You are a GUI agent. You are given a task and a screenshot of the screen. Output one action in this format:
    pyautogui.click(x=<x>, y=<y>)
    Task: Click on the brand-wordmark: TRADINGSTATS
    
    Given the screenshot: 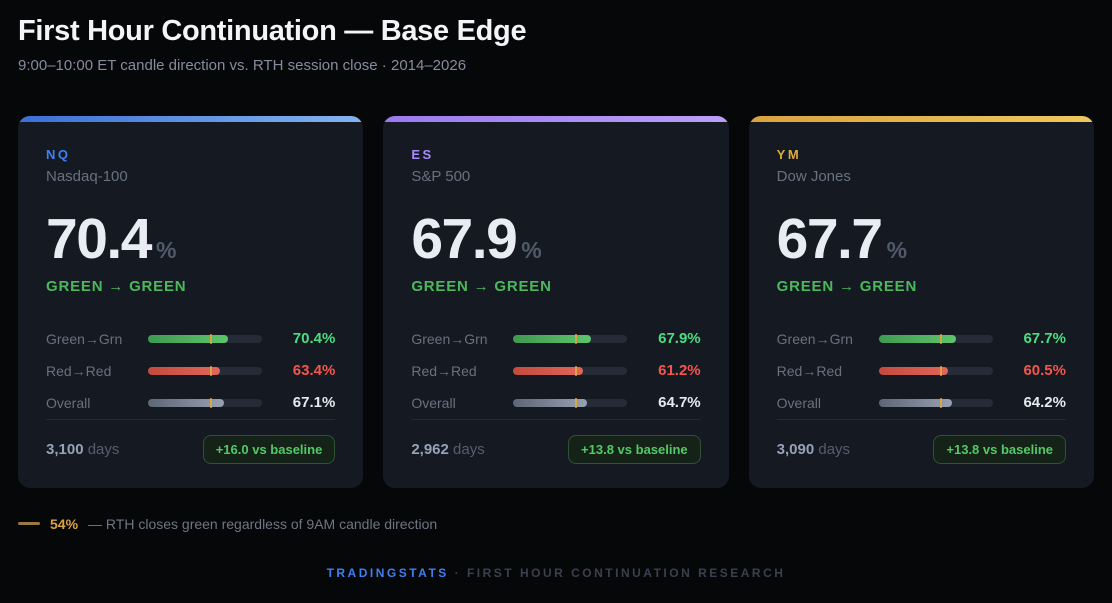 What is the action you would take?
    pyautogui.click(x=387, y=572)
    